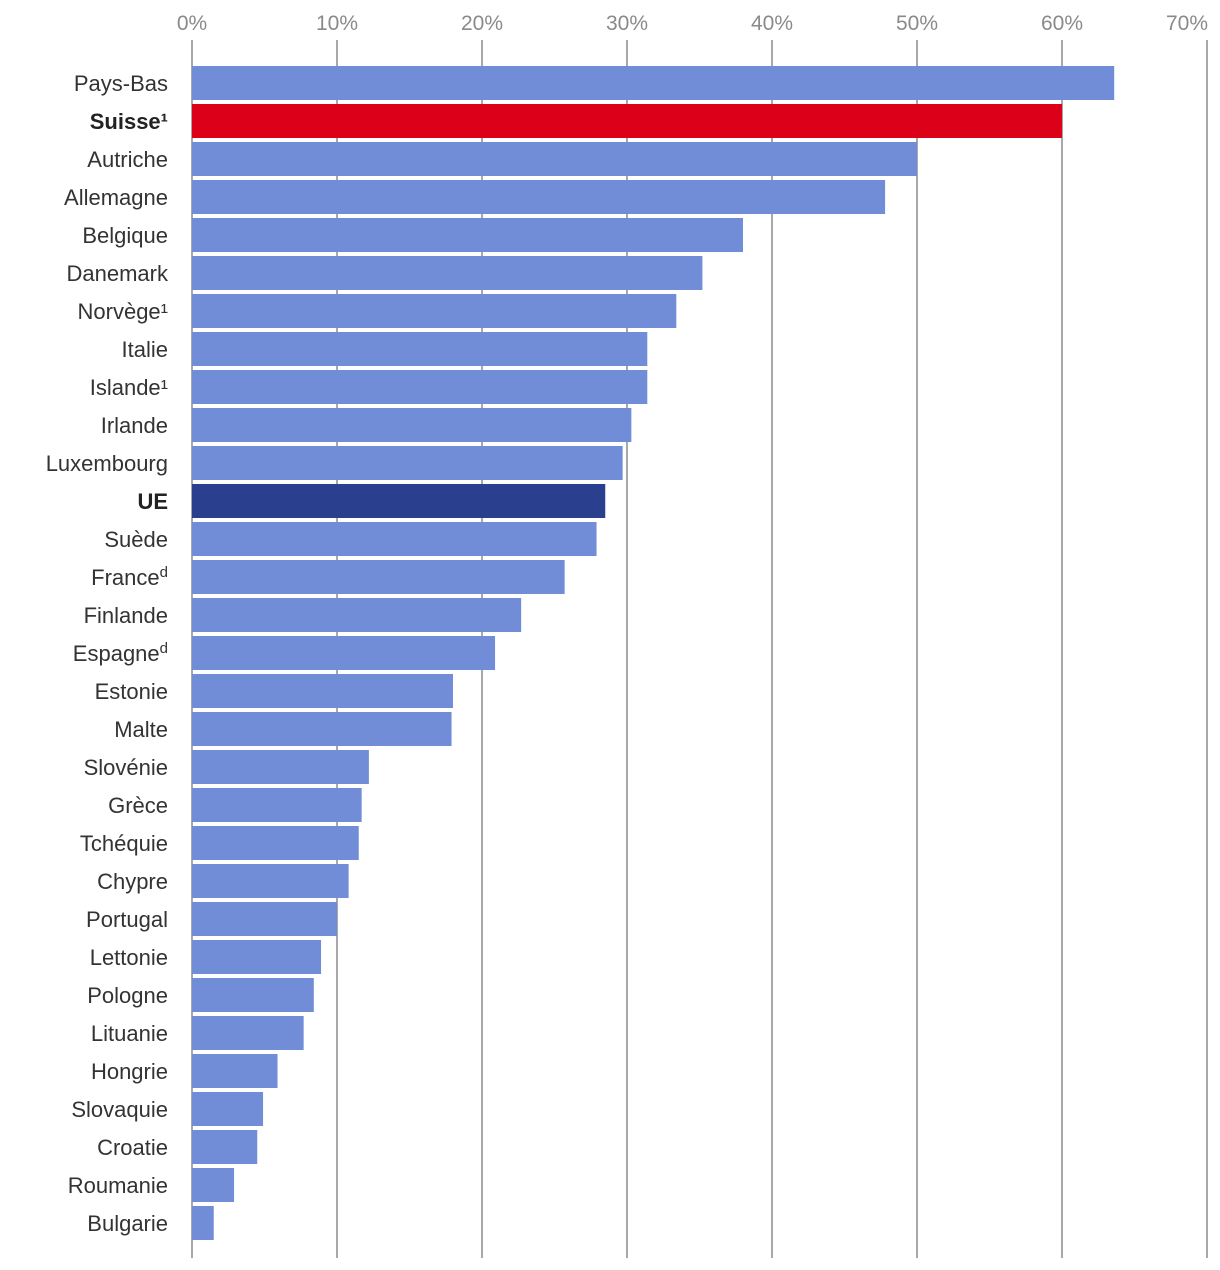 Image resolution: width=1220 pixels, height=1270 pixels. Describe the element at coordinates (129, 121) in the screenshot. I see `category-label-suisse: Suisse¹` at that location.